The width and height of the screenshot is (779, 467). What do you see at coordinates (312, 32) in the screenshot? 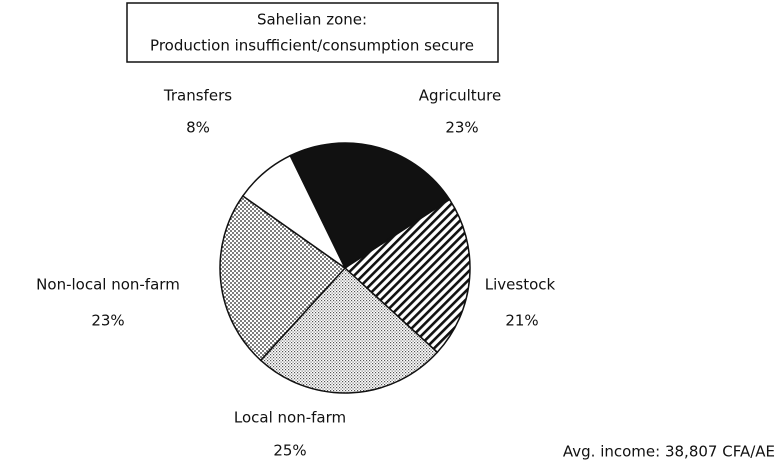
I see `title-box` at bounding box center [312, 32].